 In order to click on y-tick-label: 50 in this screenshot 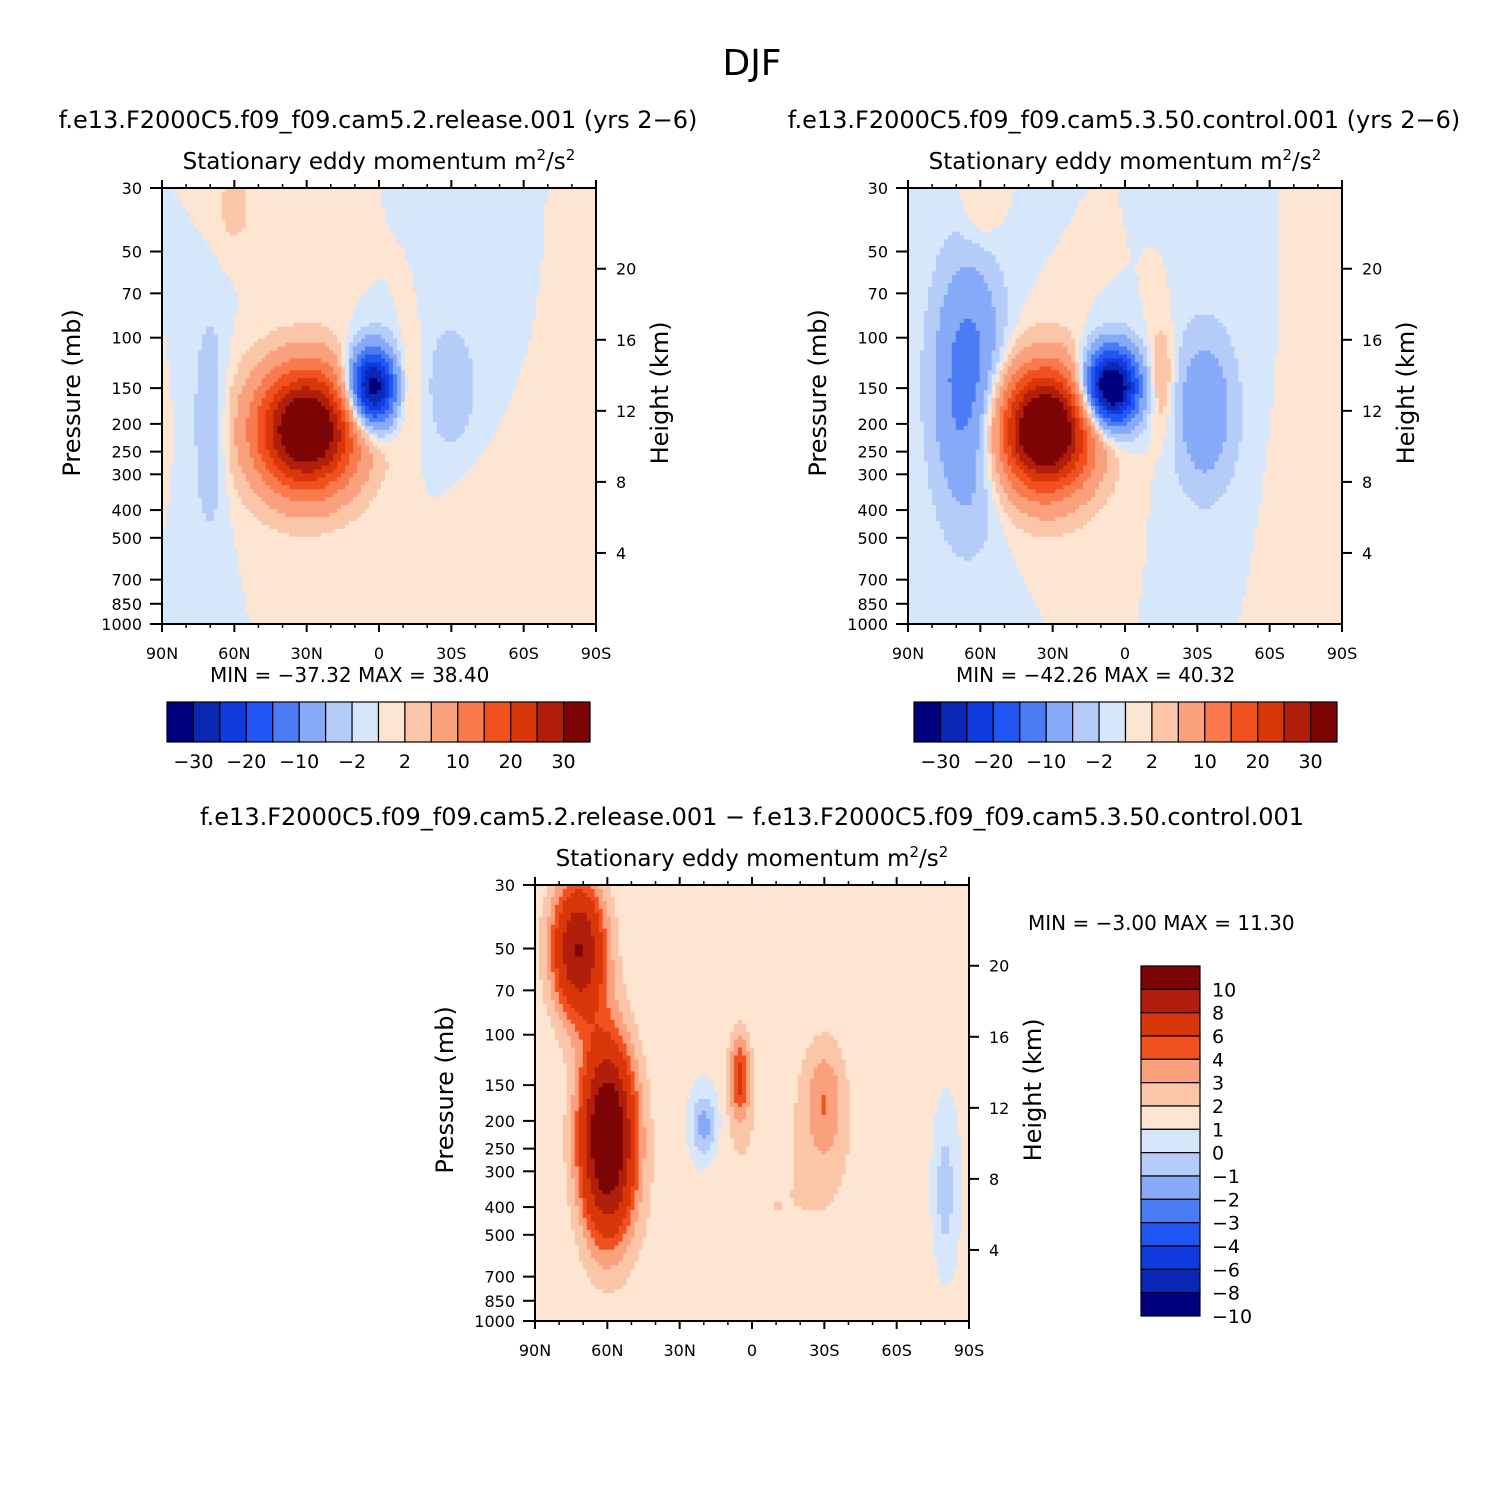, I will do `click(878, 252)`.